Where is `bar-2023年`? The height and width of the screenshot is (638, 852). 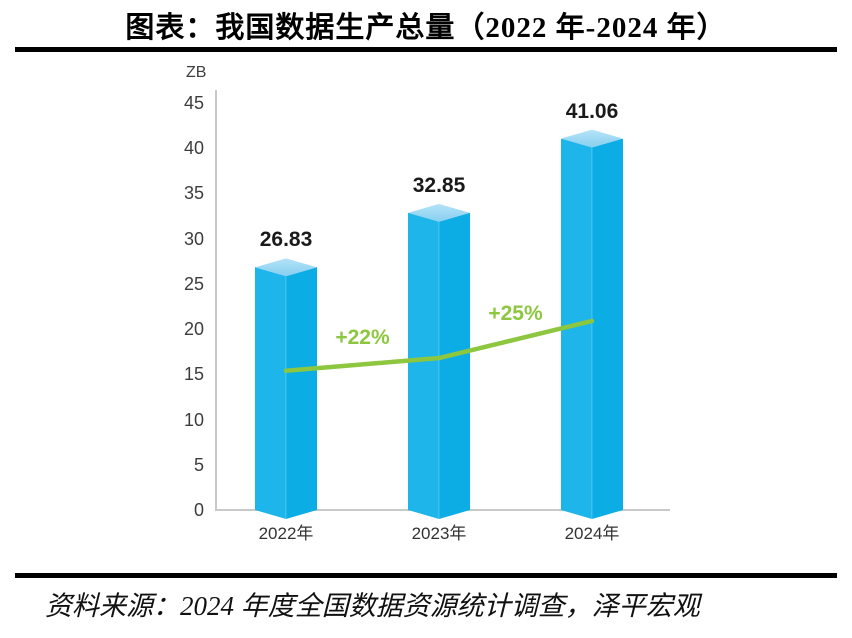 bar-2023年 is located at coordinates (439, 361).